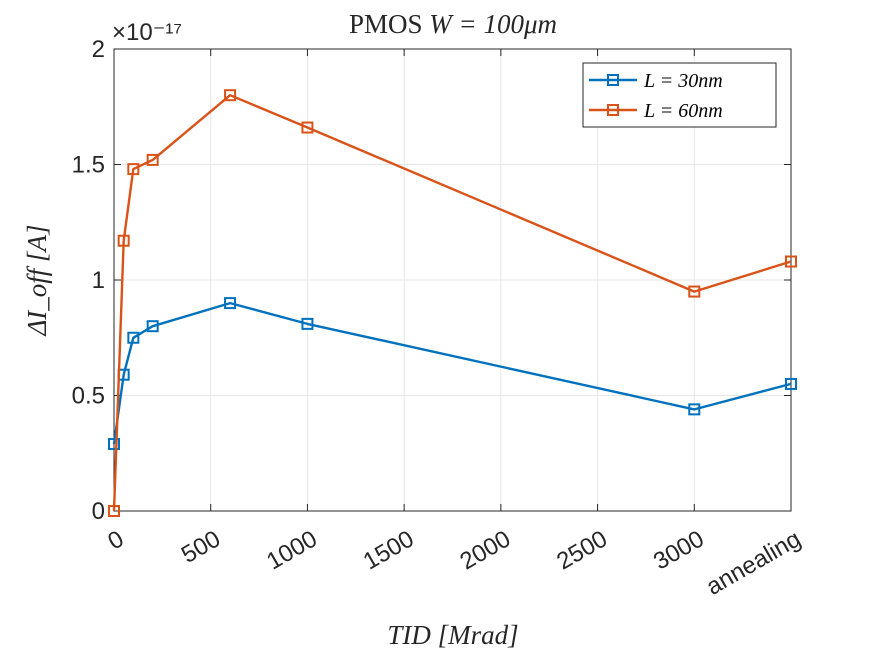  I want to click on legend-label-2: L = 60nm, so click(683, 111).